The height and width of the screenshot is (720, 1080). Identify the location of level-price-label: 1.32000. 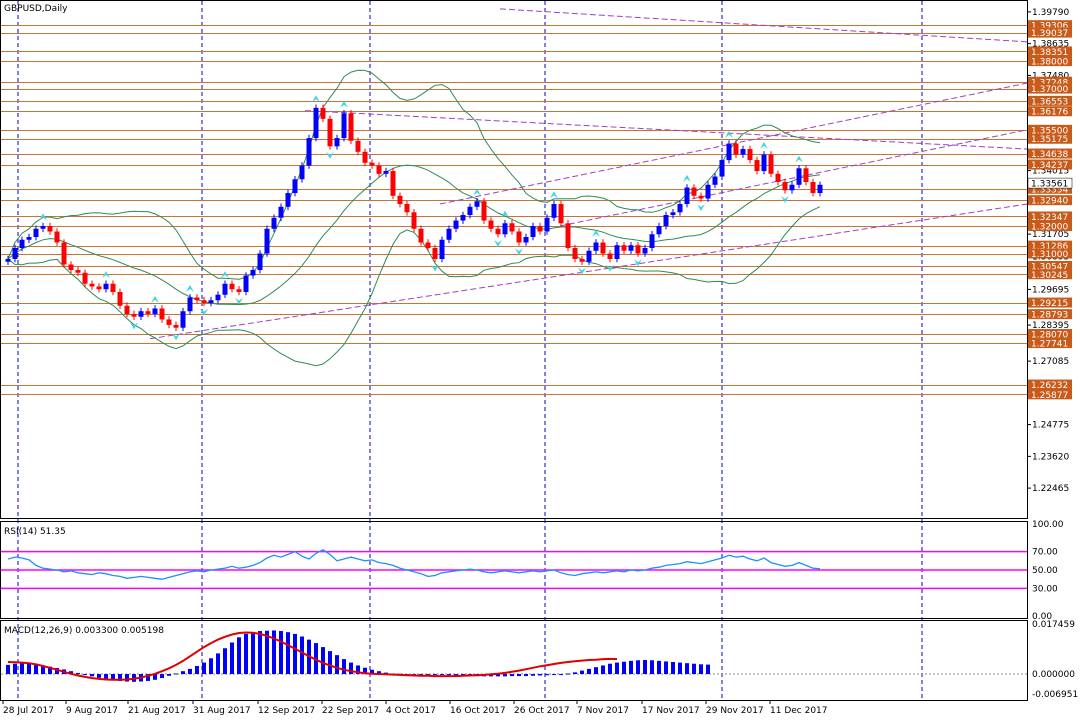
(1049, 228).